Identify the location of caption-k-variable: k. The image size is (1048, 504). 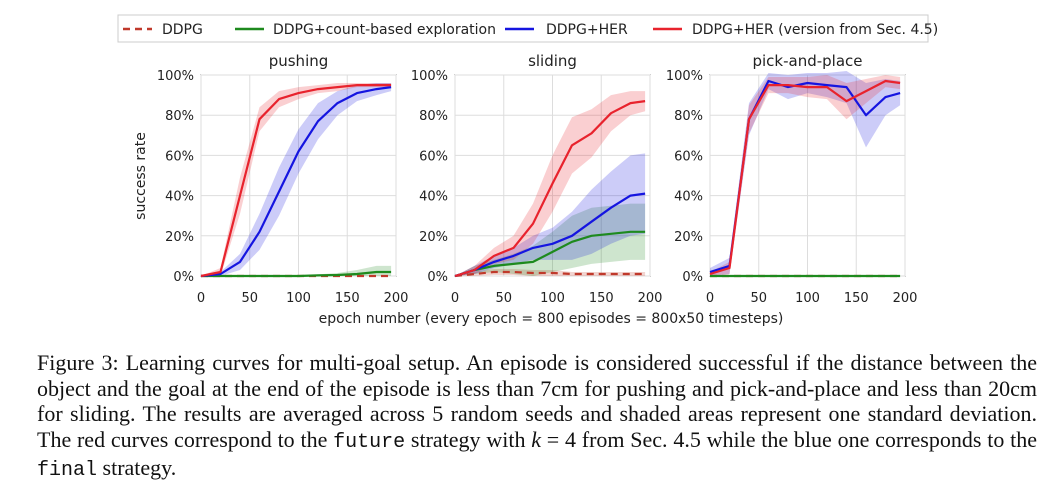
(536, 439).